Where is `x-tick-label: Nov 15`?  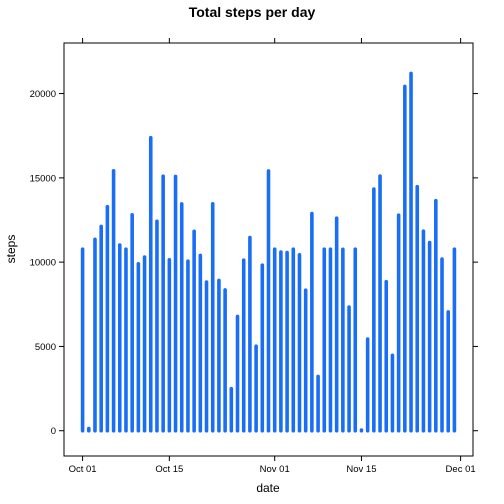
x-tick-label: Nov 15 is located at coordinates (361, 469).